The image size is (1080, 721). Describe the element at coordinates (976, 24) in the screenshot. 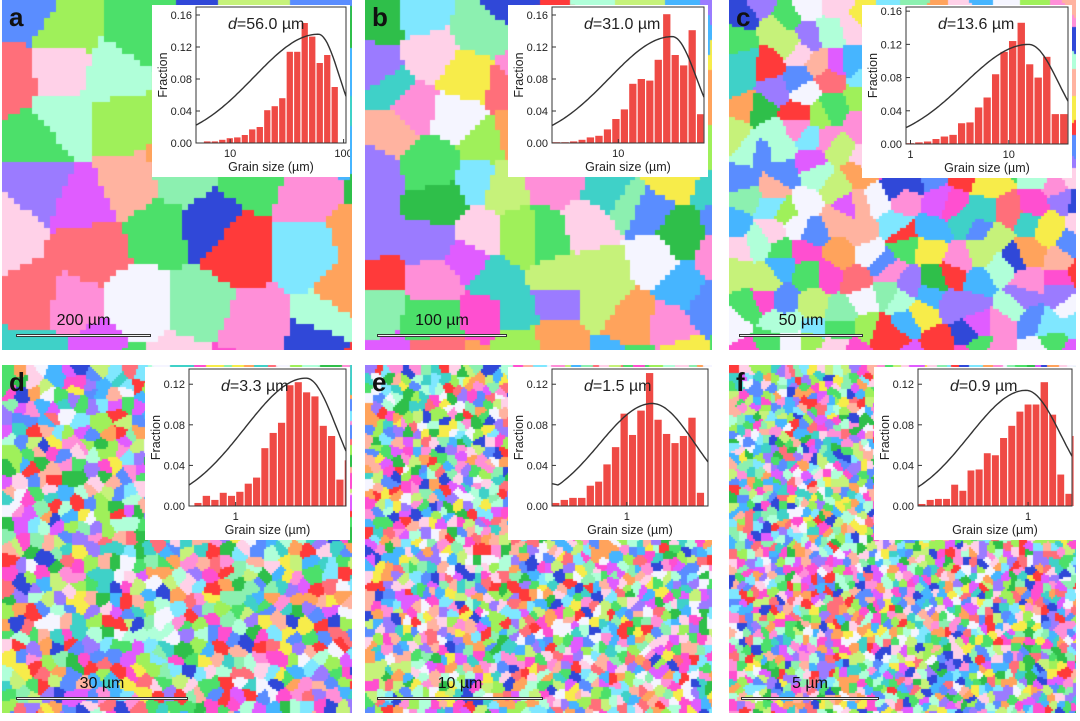

I see `mean-grain-size-annotation: d=13.6 µm` at that location.